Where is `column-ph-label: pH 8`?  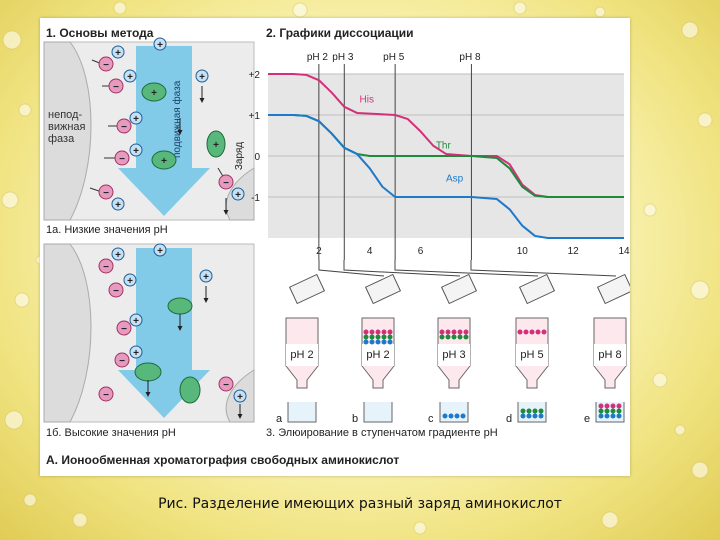 column-ph-label: pH 8 is located at coordinates (609, 355).